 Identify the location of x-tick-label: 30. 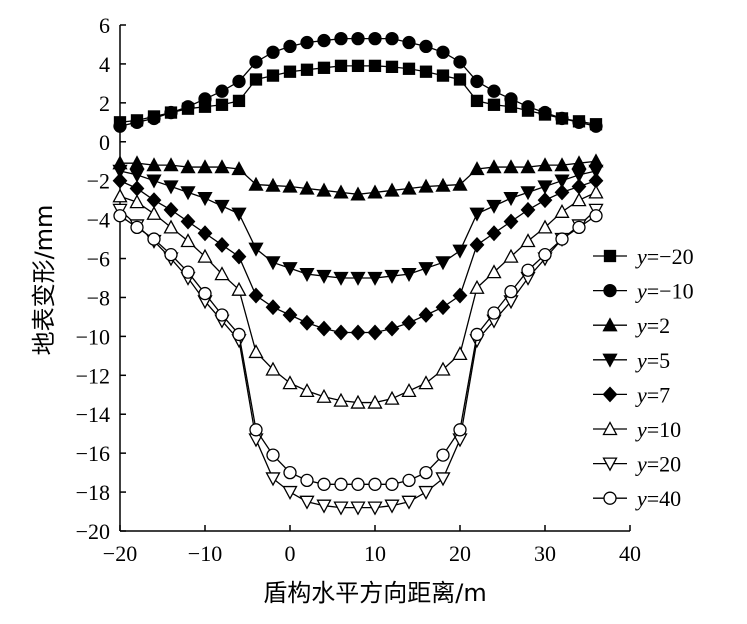
(545, 553).